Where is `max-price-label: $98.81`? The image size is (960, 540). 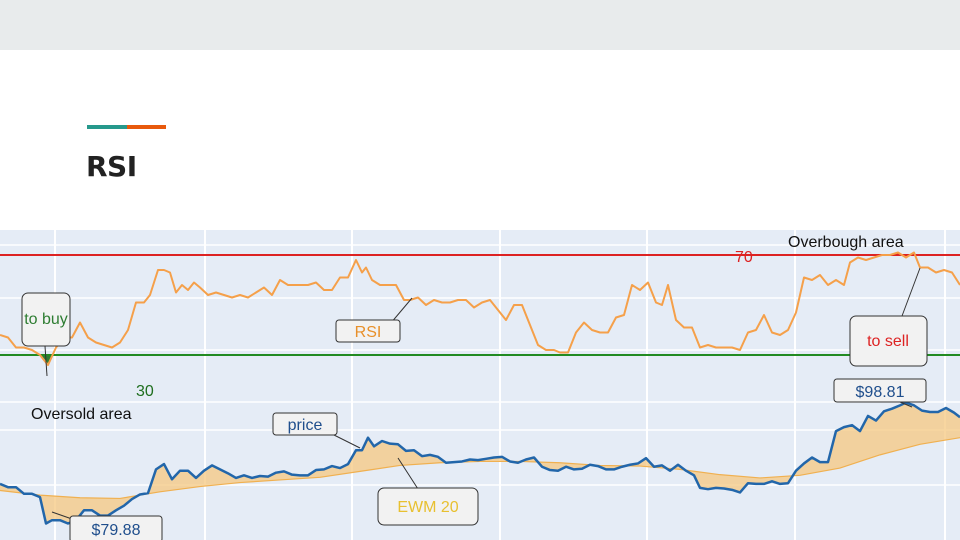 max-price-label: $98.81 is located at coordinates (880, 392).